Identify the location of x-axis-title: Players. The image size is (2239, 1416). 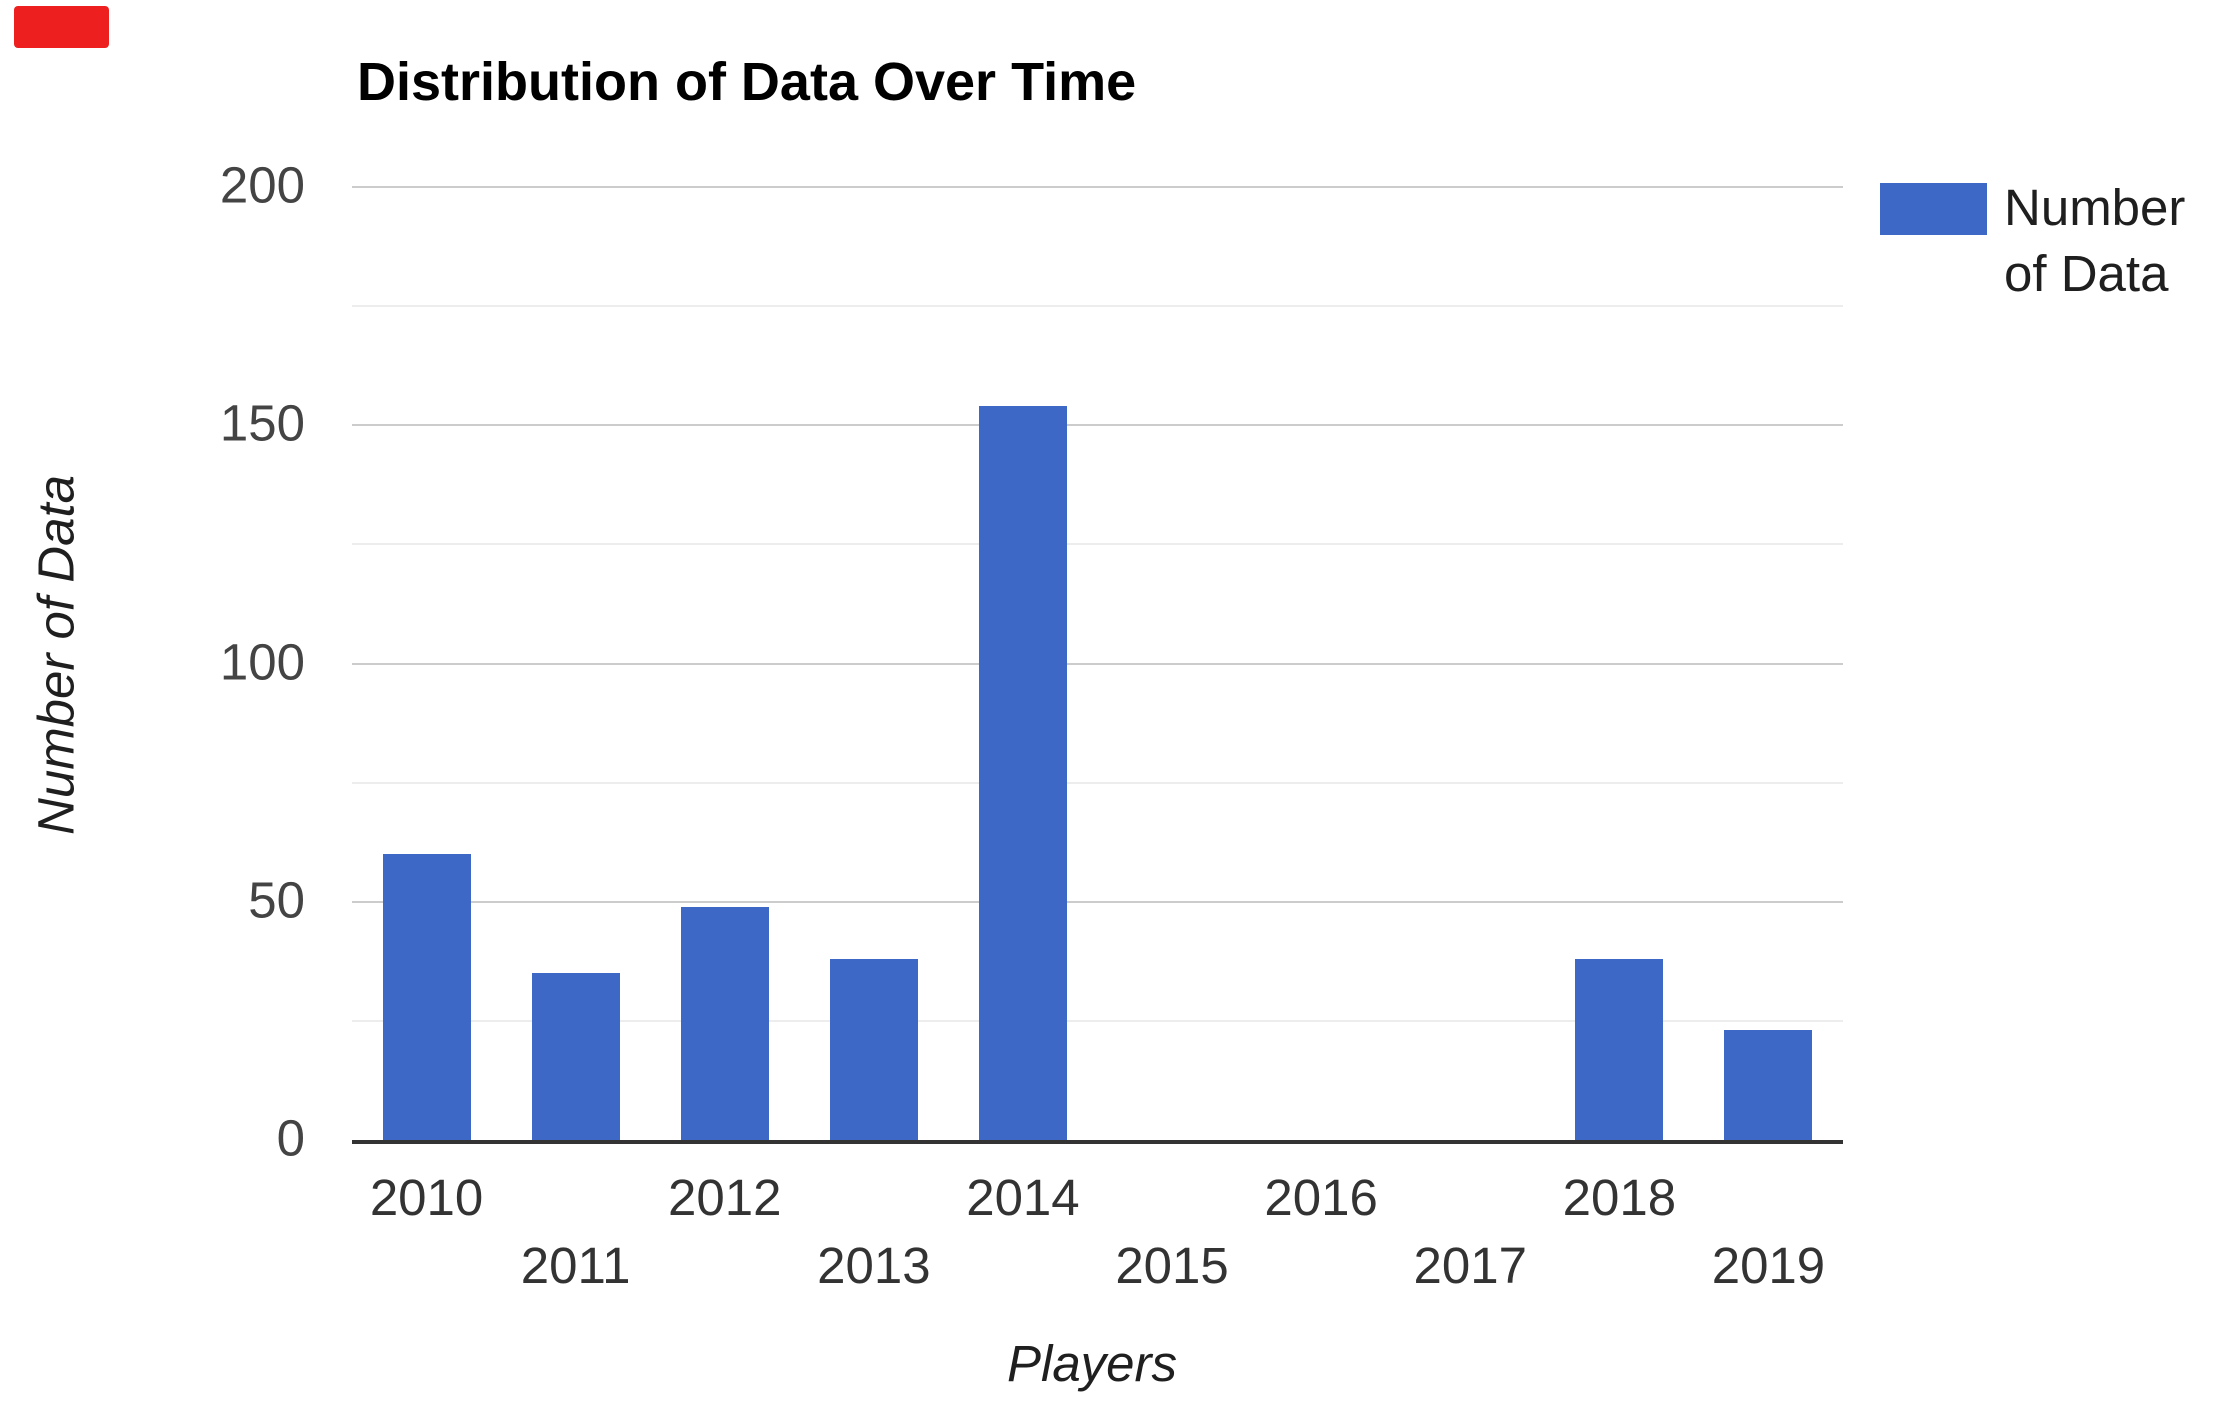
(1092, 1363).